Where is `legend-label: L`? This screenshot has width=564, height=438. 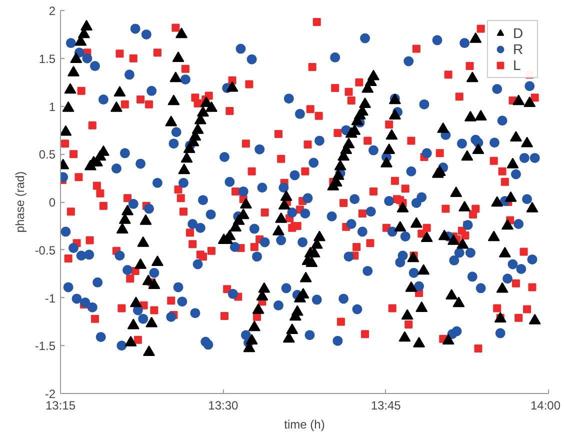
legend-label: L is located at coordinates (517, 65).